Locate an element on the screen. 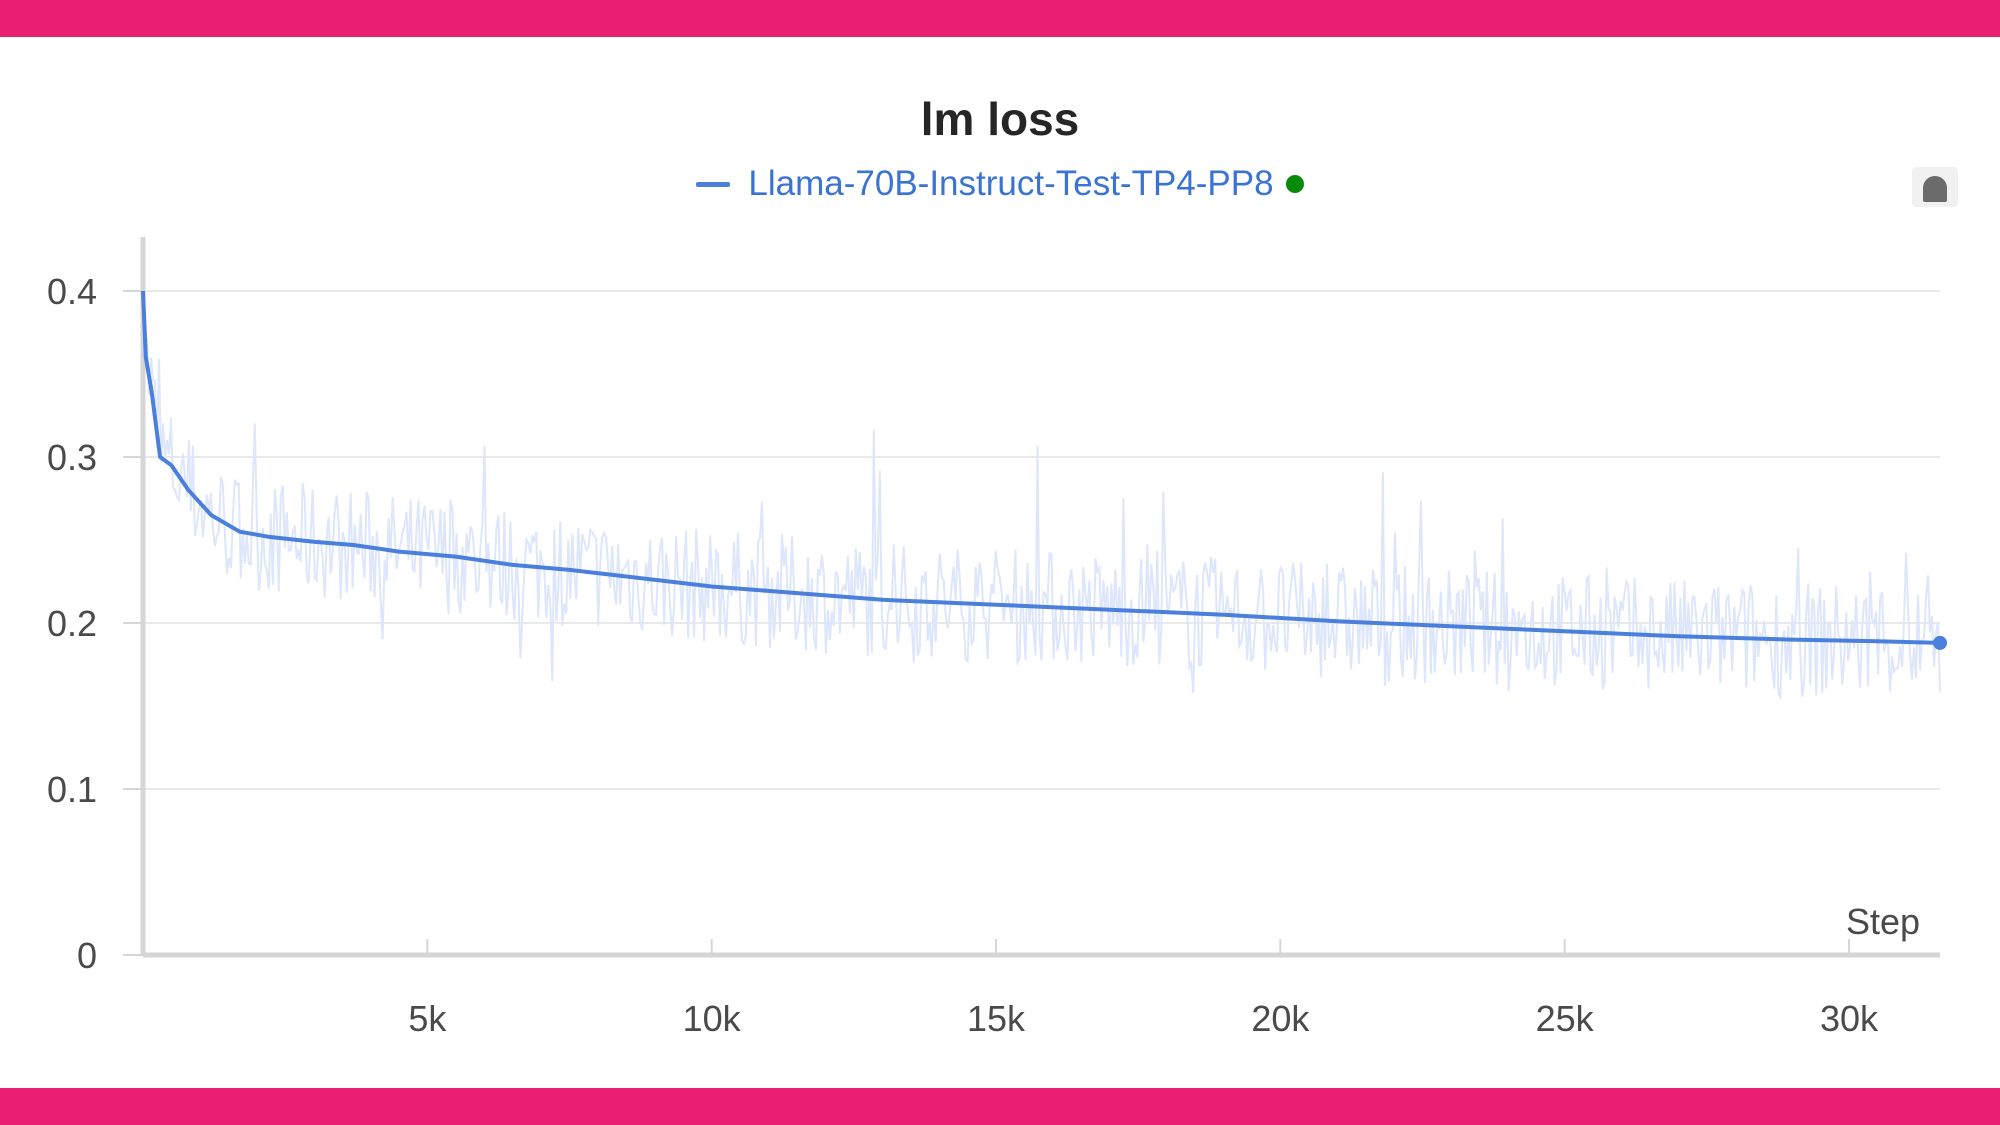  bottom-accent-band is located at coordinates (1000, 1106).